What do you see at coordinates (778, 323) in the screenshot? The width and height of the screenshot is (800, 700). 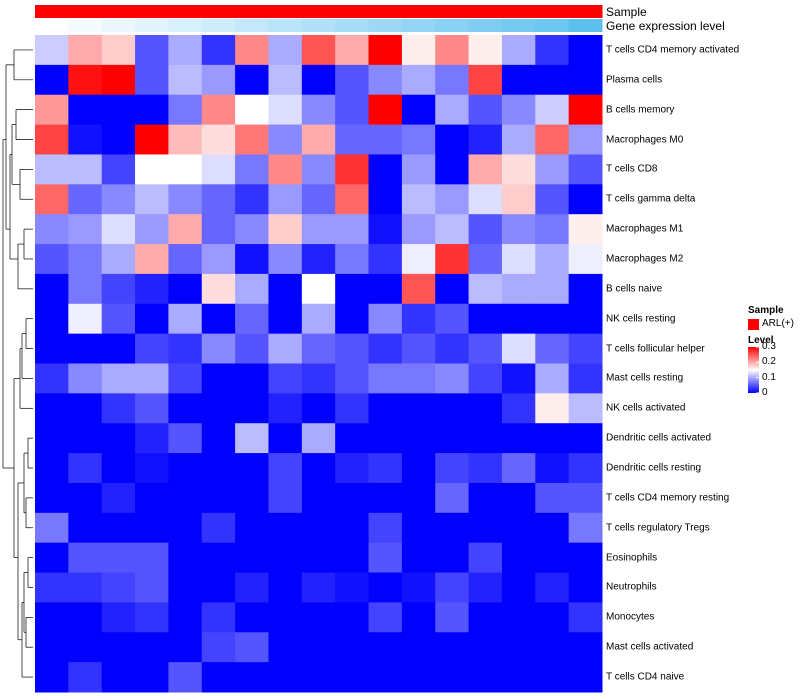 I see `legend-sample-entry: ARL(+)` at bounding box center [778, 323].